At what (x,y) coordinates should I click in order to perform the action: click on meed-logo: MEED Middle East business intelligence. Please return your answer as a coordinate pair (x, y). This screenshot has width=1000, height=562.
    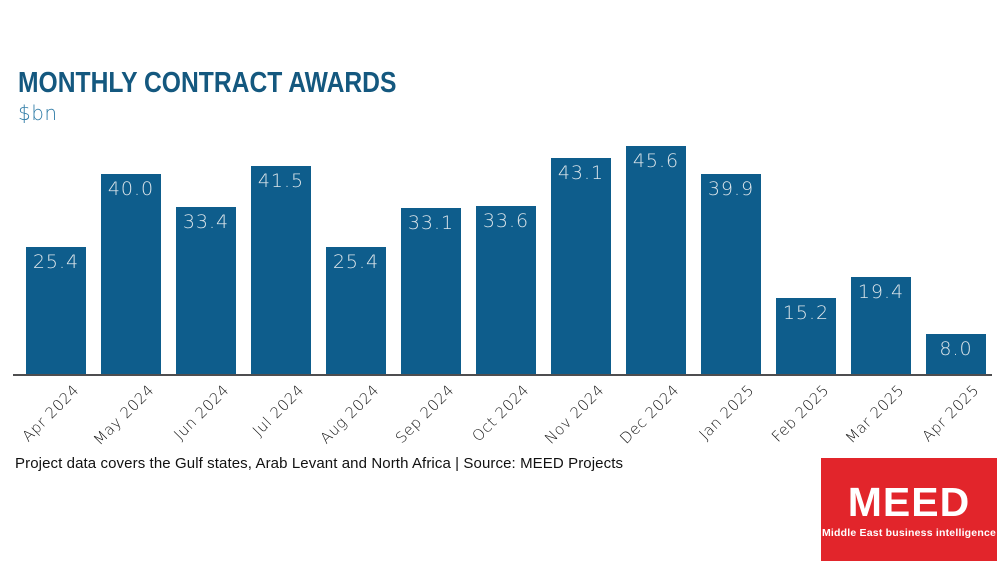
    Looking at the image, I should click on (909, 509).